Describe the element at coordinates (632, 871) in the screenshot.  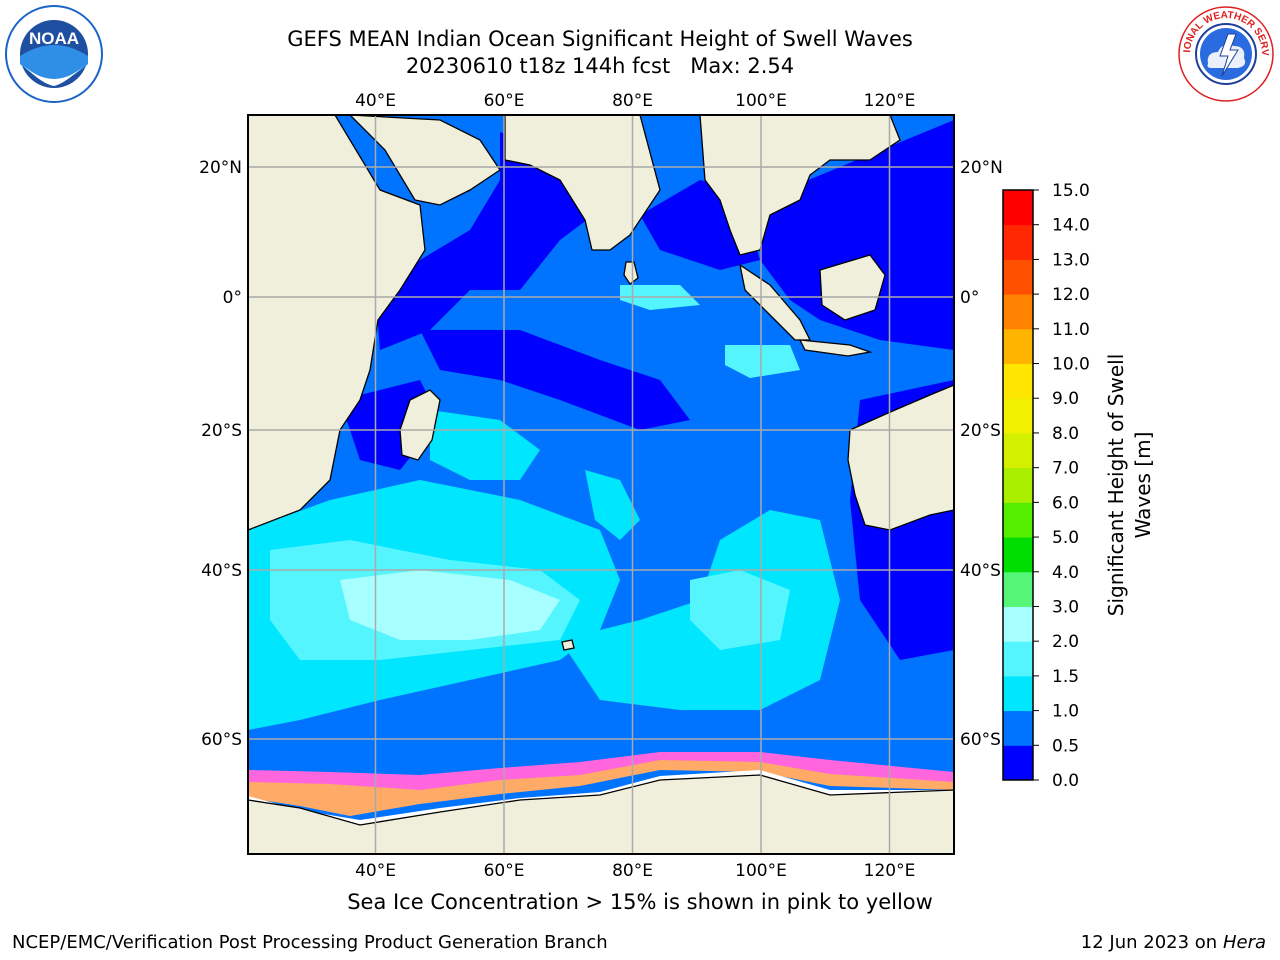
I see `lon-label-bottom: 80°E` at that location.